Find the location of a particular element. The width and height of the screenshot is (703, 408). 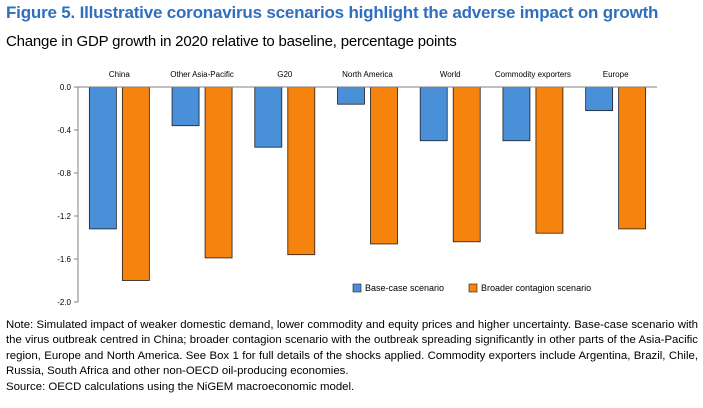

category-label: World is located at coordinates (450, 74).